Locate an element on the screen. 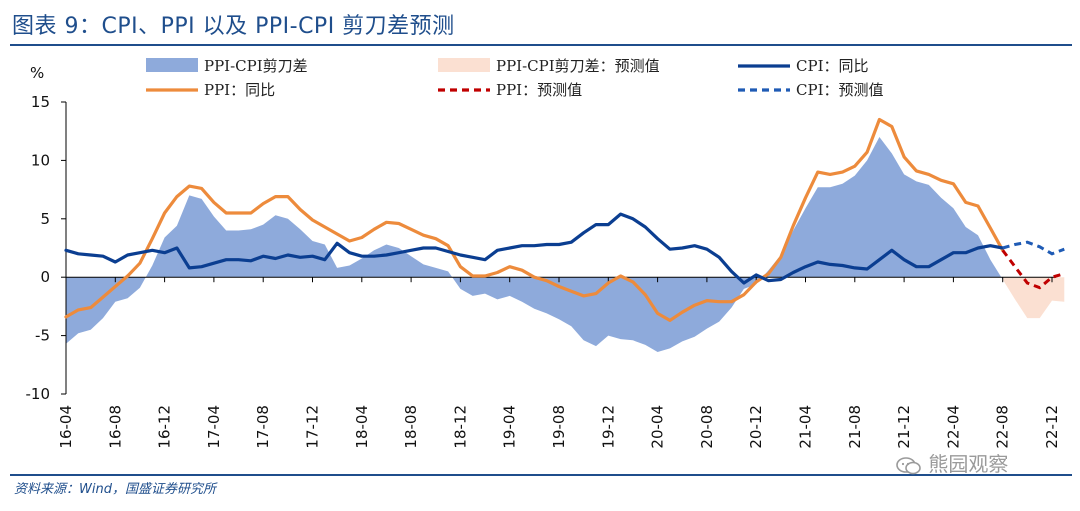 The width and height of the screenshot is (1080, 511). y-tick-label: -10 is located at coordinates (38, 394).